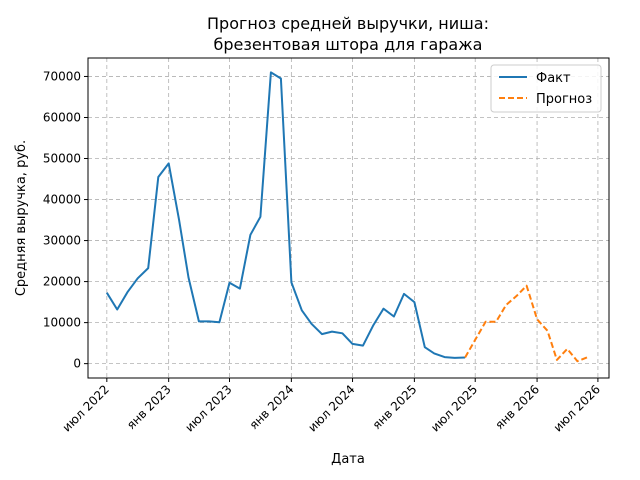 This screenshot has width=640, height=480. What do you see at coordinates (62, 241) in the screenshot?
I see `y-tick-label: 30000` at bounding box center [62, 241].